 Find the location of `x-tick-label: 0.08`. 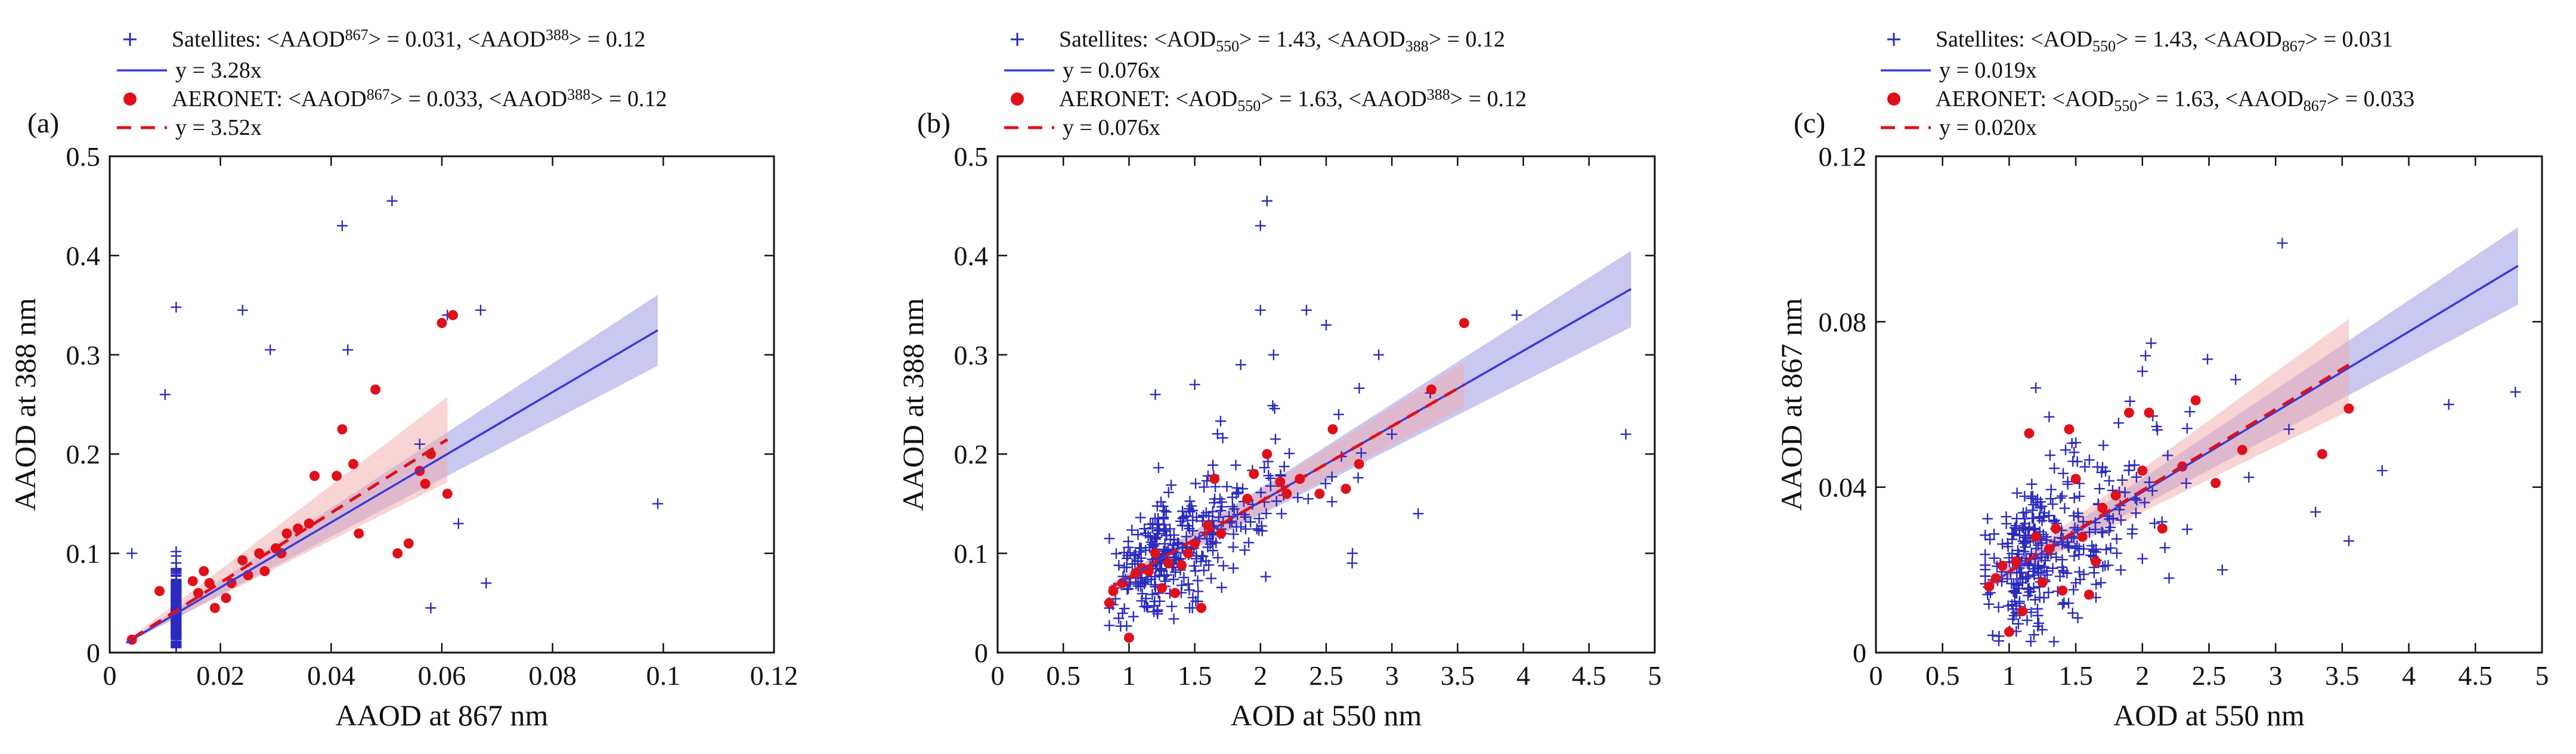

x-tick-label: 0.08 is located at coordinates (552, 675).